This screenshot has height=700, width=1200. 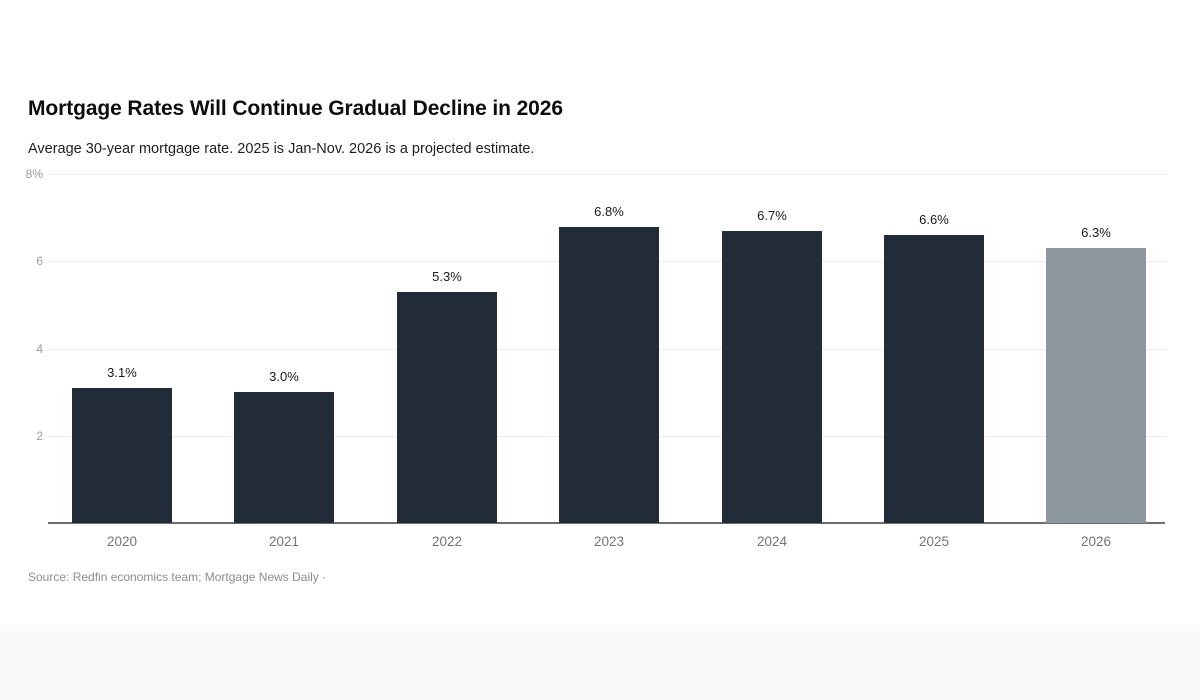 What do you see at coordinates (447, 541) in the screenshot?
I see `x-tick-label-2022: 2022` at bounding box center [447, 541].